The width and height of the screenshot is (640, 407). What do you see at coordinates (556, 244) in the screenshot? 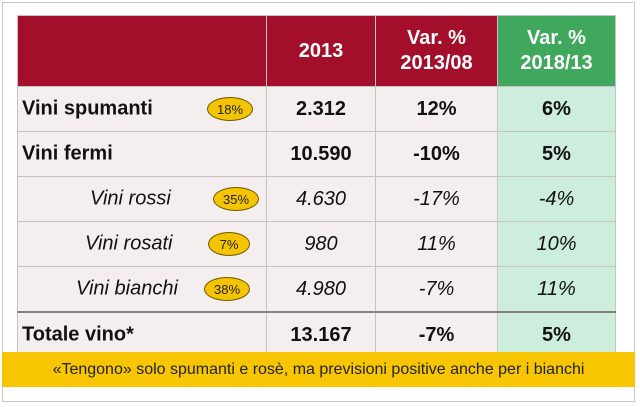
I see `var-2018-13: 10%` at bounding box center [556, 244].